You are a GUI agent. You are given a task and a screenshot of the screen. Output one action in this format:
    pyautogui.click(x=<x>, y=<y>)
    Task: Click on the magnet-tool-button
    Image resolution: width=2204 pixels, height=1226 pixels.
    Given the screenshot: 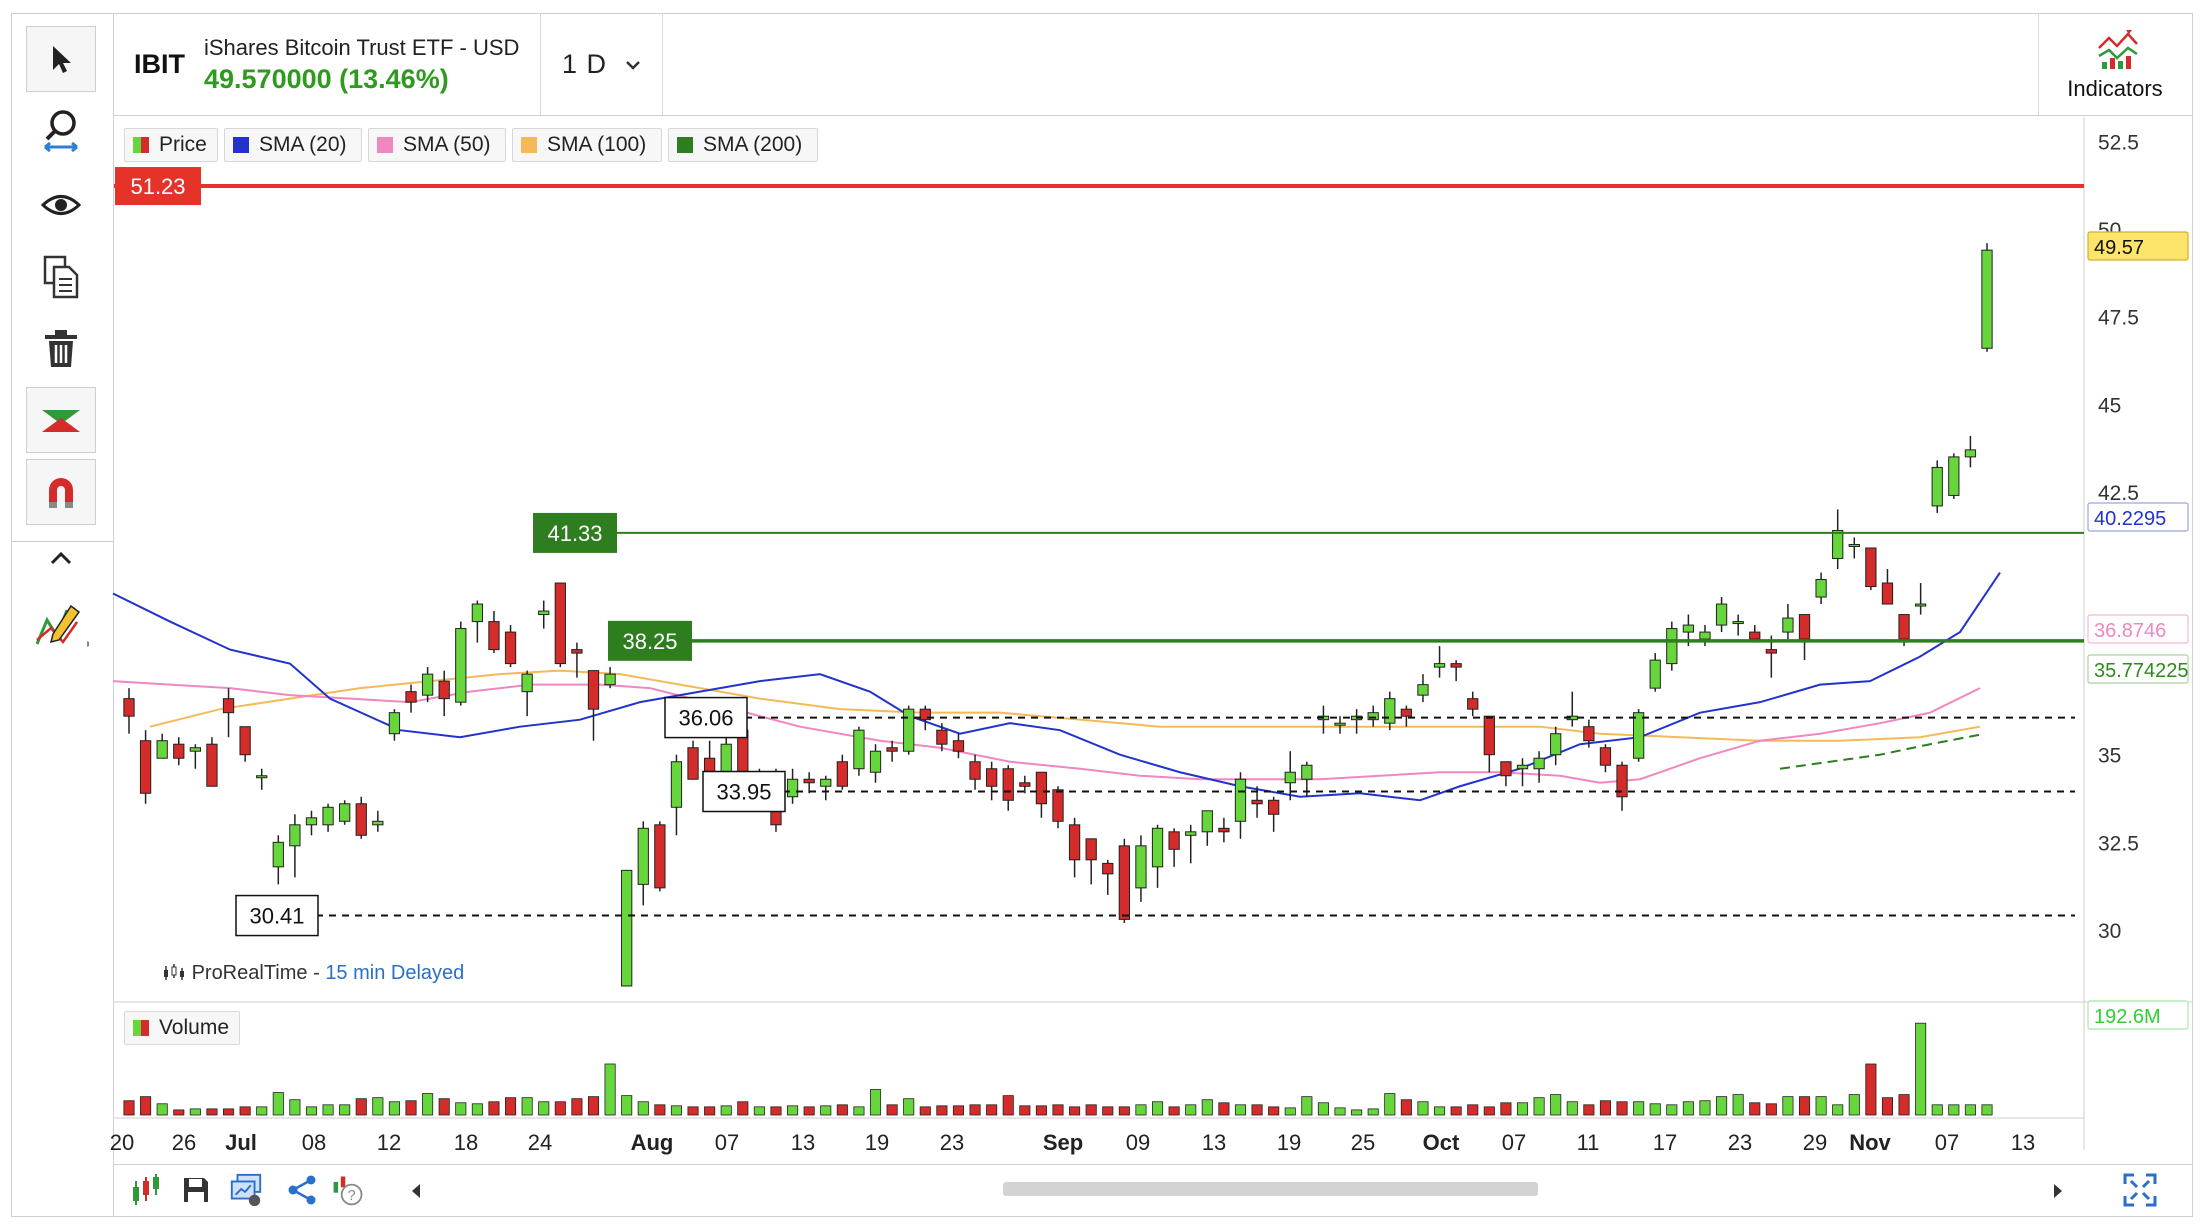 What is the action you would take?
    pyautogui.click(x=61, y=492)
    